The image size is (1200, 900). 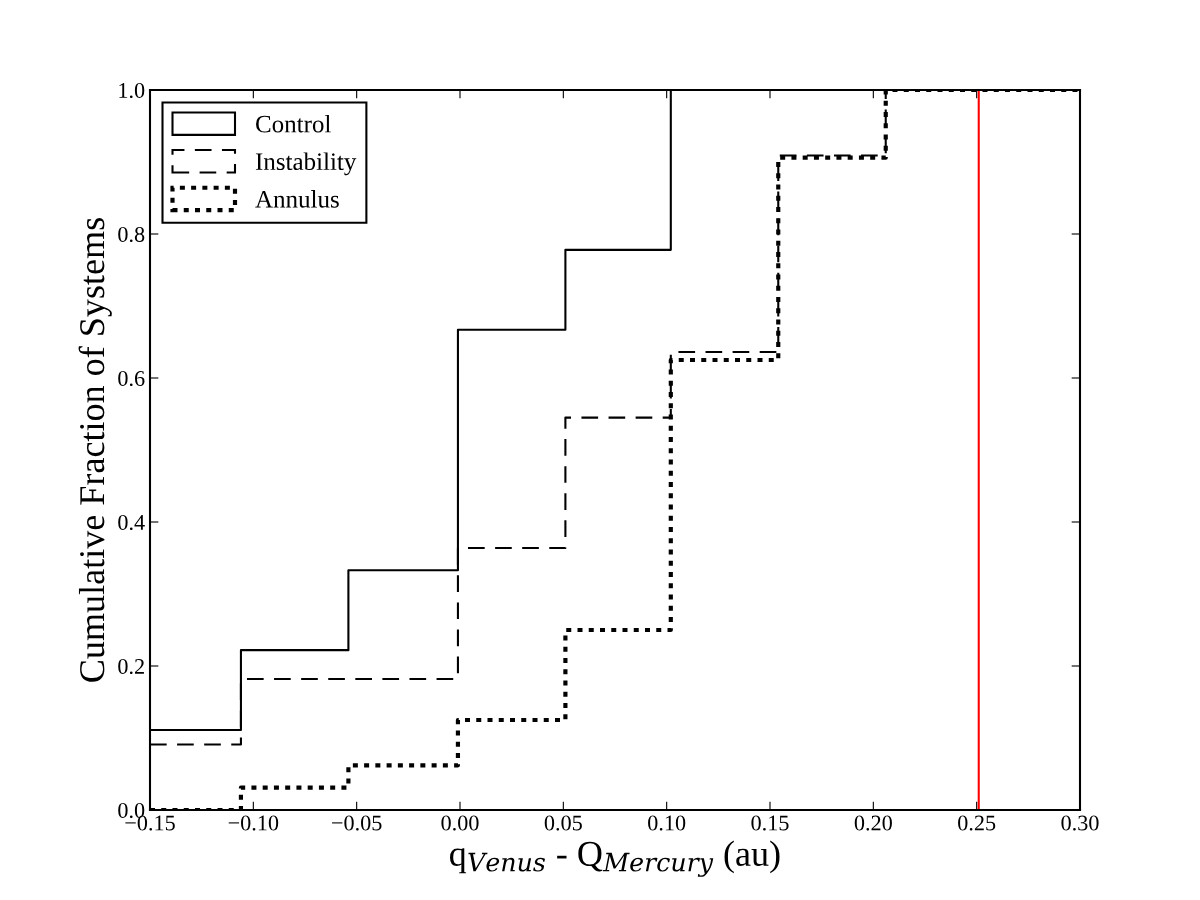 I want to click on y-tick-label: 0.8, so click(x=131, y=234).